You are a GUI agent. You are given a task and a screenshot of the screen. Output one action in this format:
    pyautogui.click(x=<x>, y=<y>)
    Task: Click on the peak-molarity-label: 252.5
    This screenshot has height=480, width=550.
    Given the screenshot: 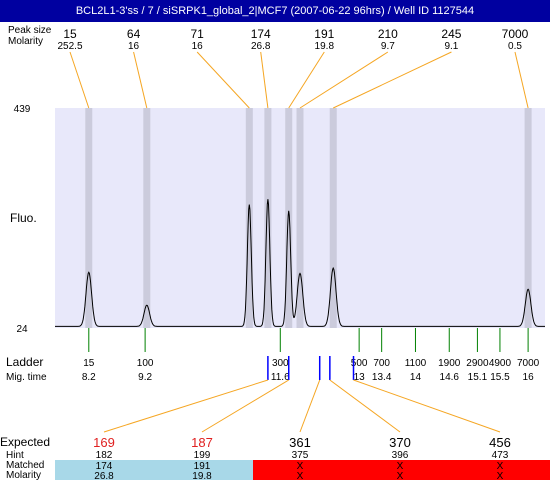 What is the action you would take?
    pyautogui.click(x=69, y=46)
    